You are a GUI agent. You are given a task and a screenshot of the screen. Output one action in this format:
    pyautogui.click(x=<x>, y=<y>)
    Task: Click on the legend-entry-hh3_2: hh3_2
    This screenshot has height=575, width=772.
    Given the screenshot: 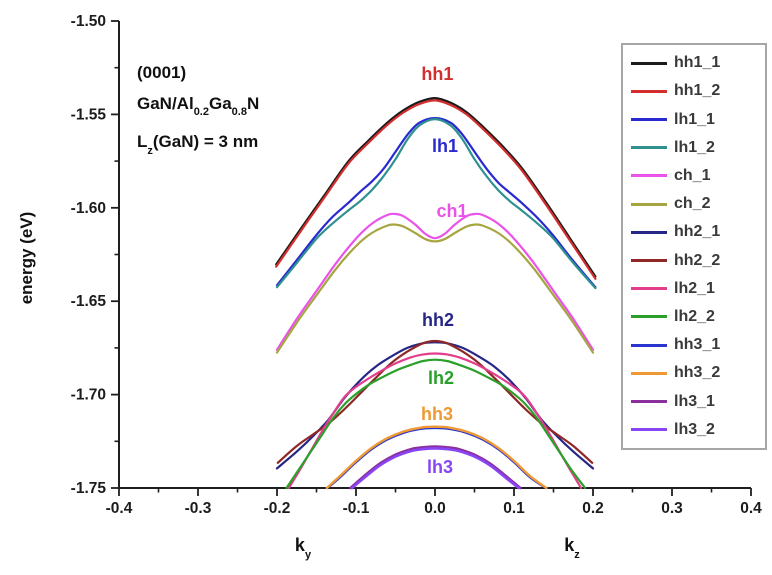 What is the action you would take?
    pyautogui.click(x=697, y=373)
    